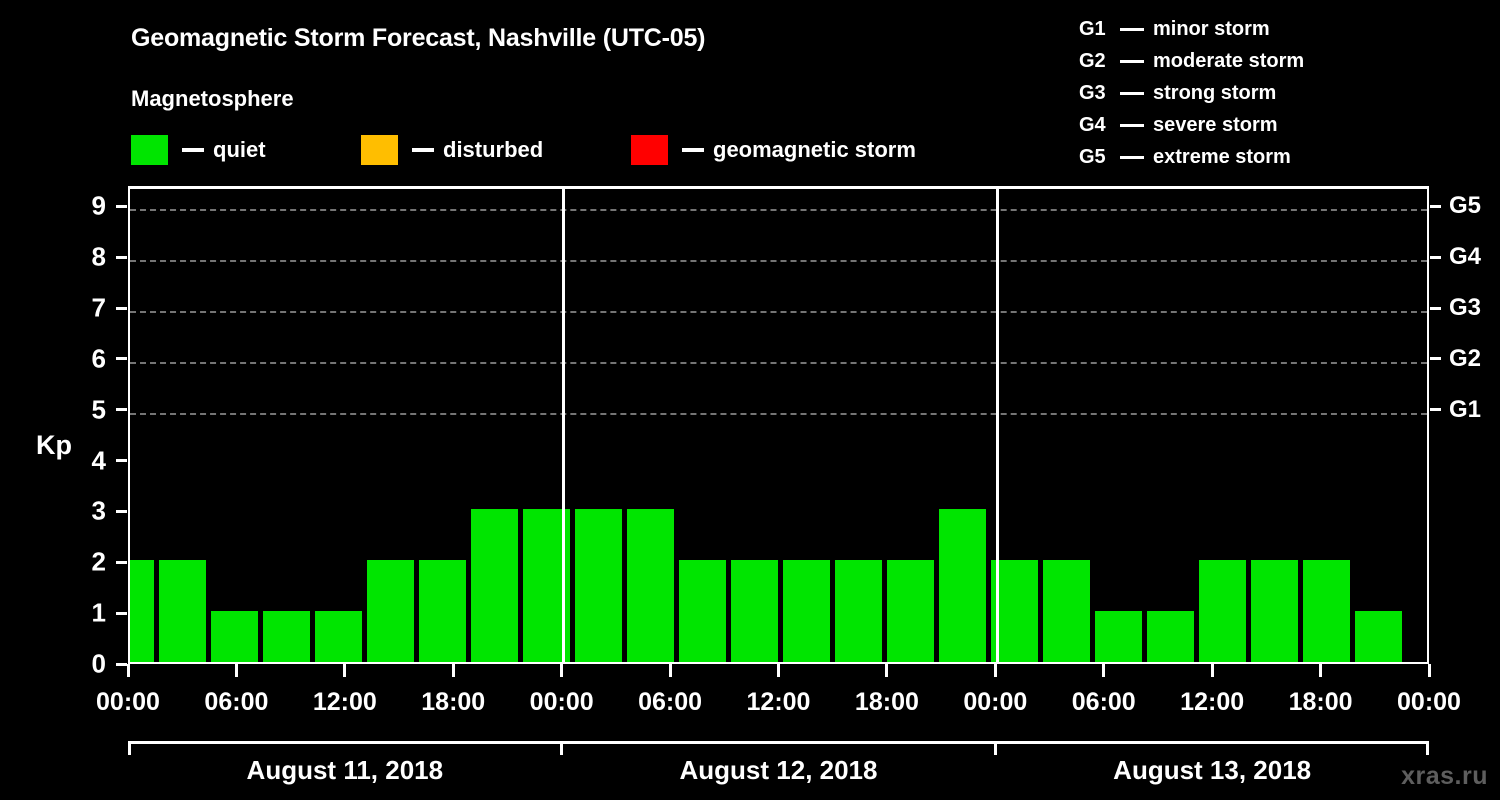 This screenshot has height=800, width=1500. Describe the element at coordinates (345, 770) in the screenshot. I see `date-label-1: August 11, 2018` at that location.